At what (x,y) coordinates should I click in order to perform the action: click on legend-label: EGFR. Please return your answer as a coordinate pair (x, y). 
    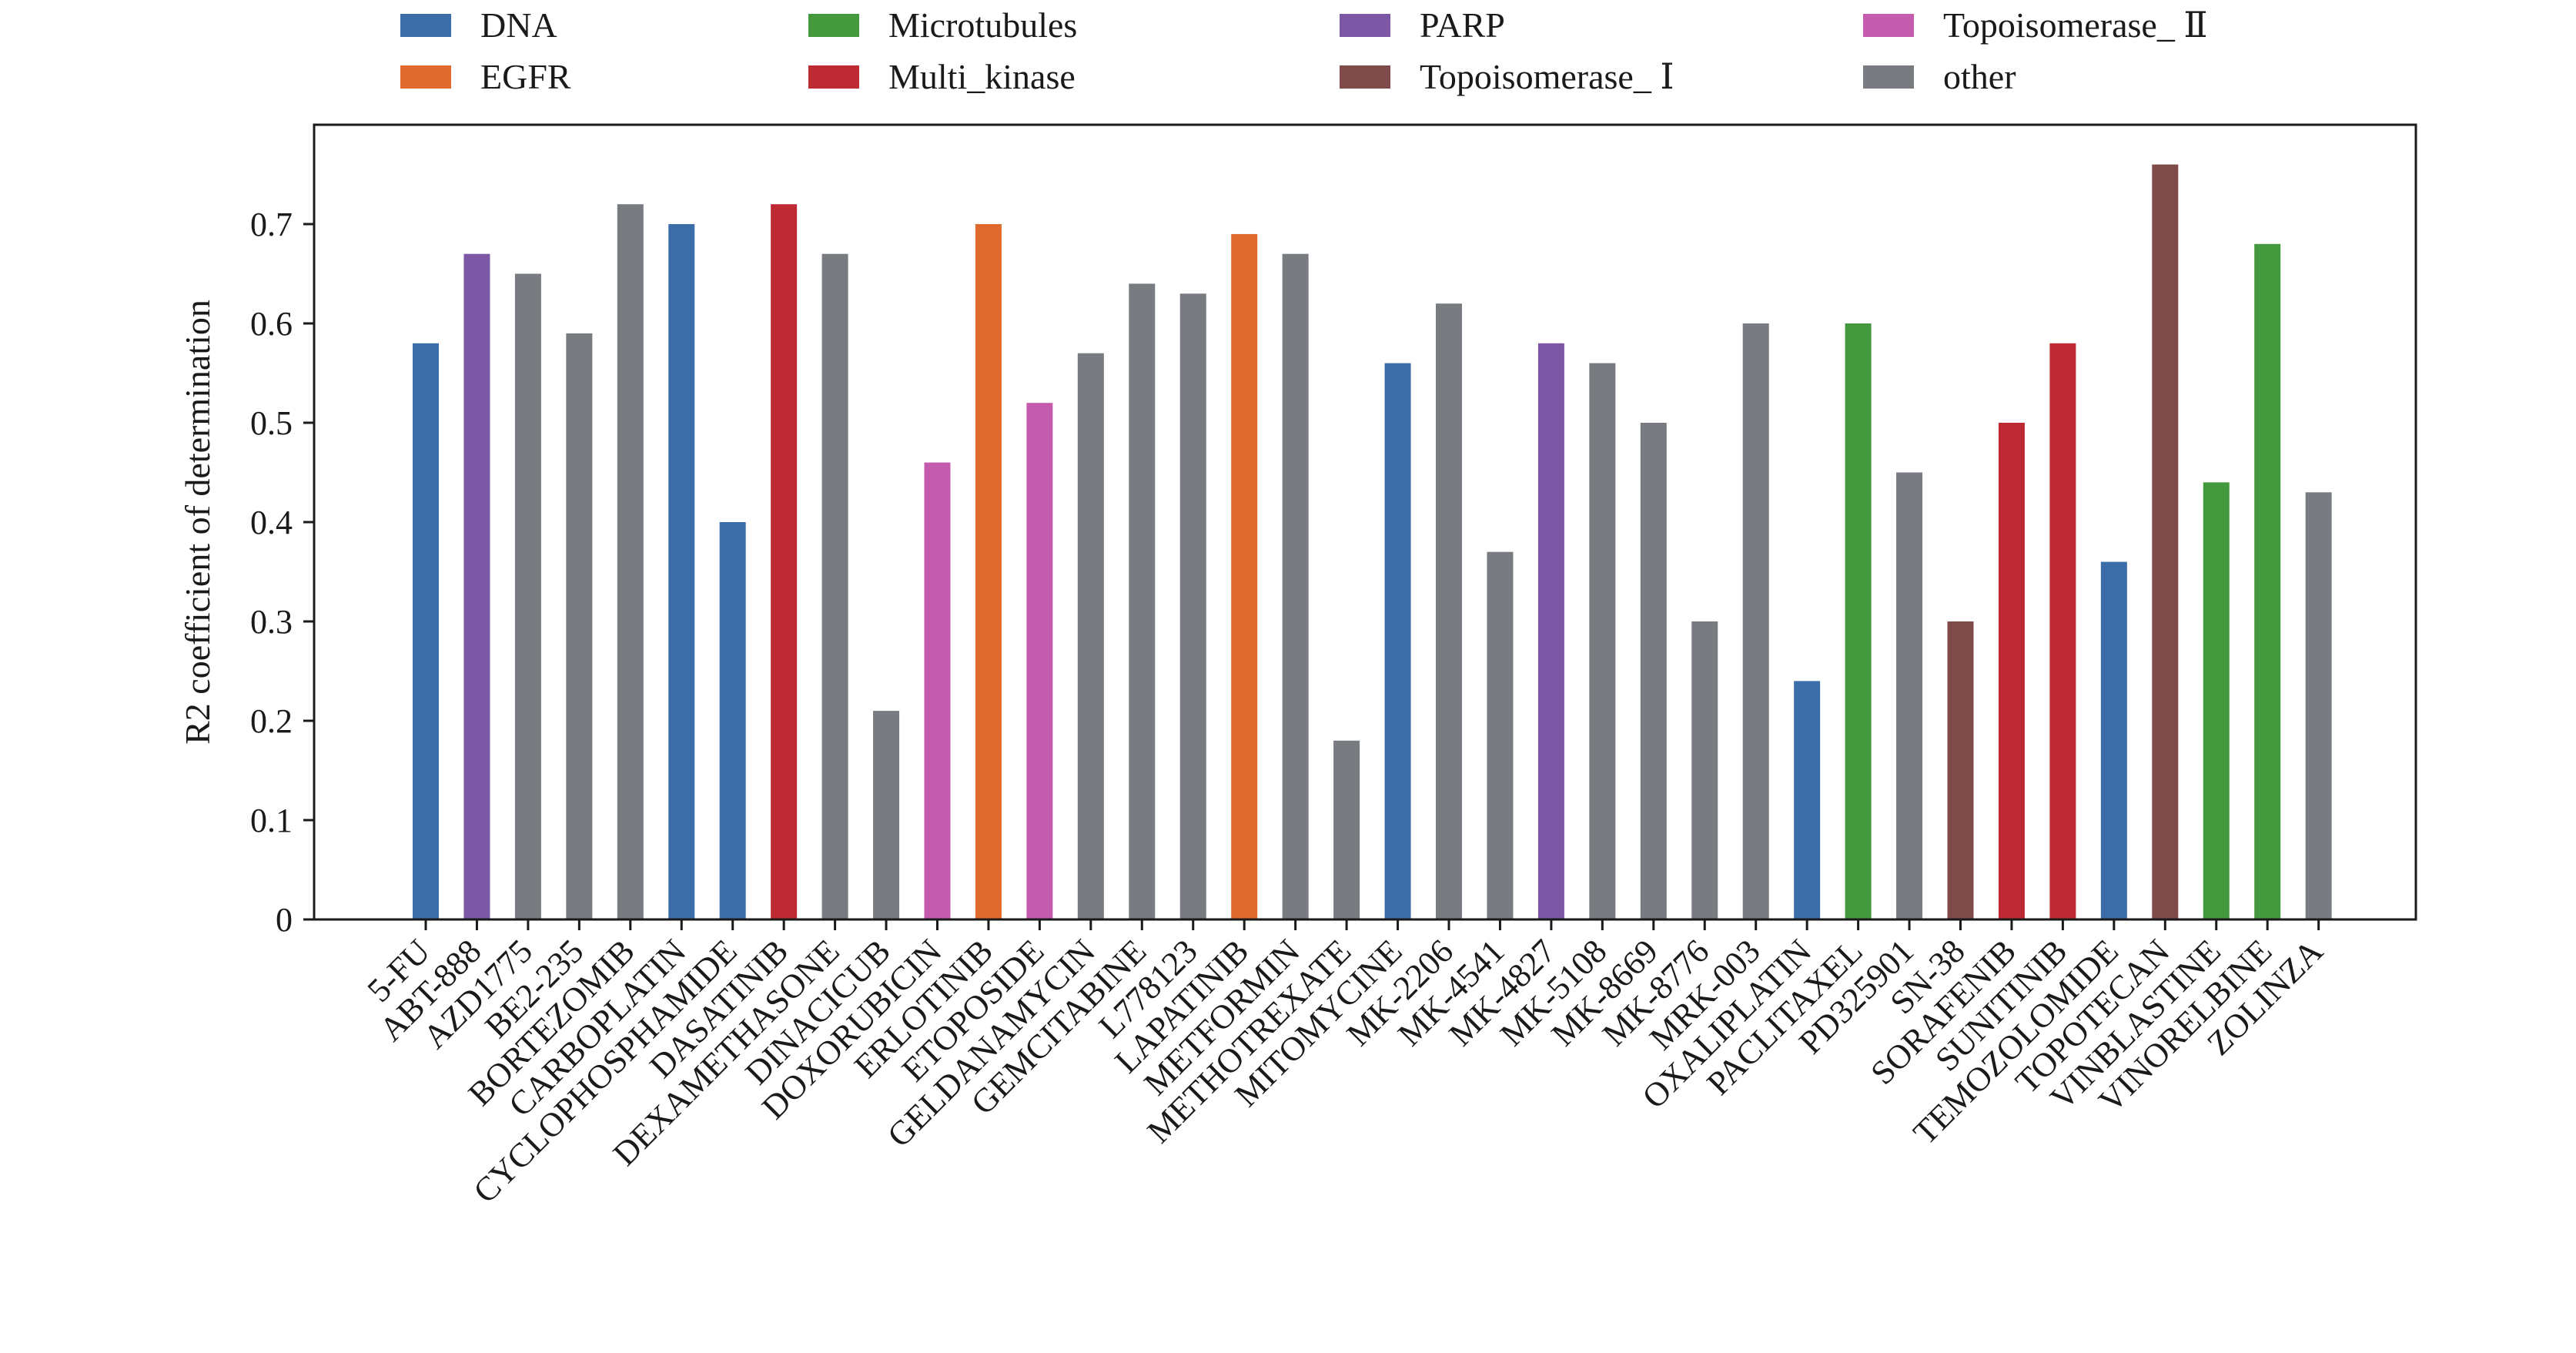
    Looking at the image, I should click on (525, 76).